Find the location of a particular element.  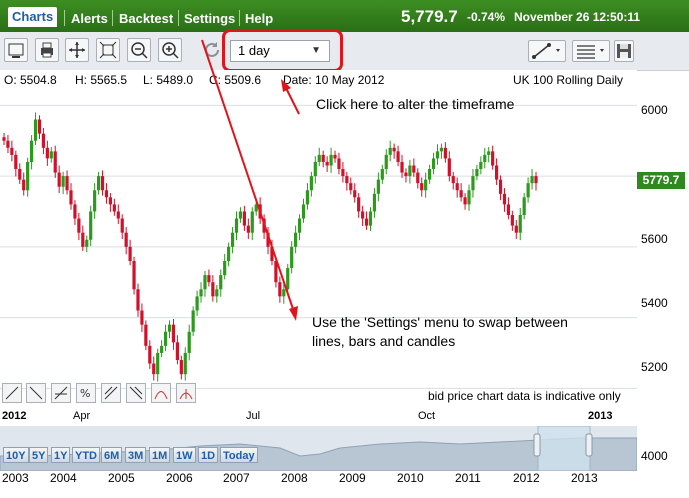

tab-settings: Settings is located at coordinates (210, 18).